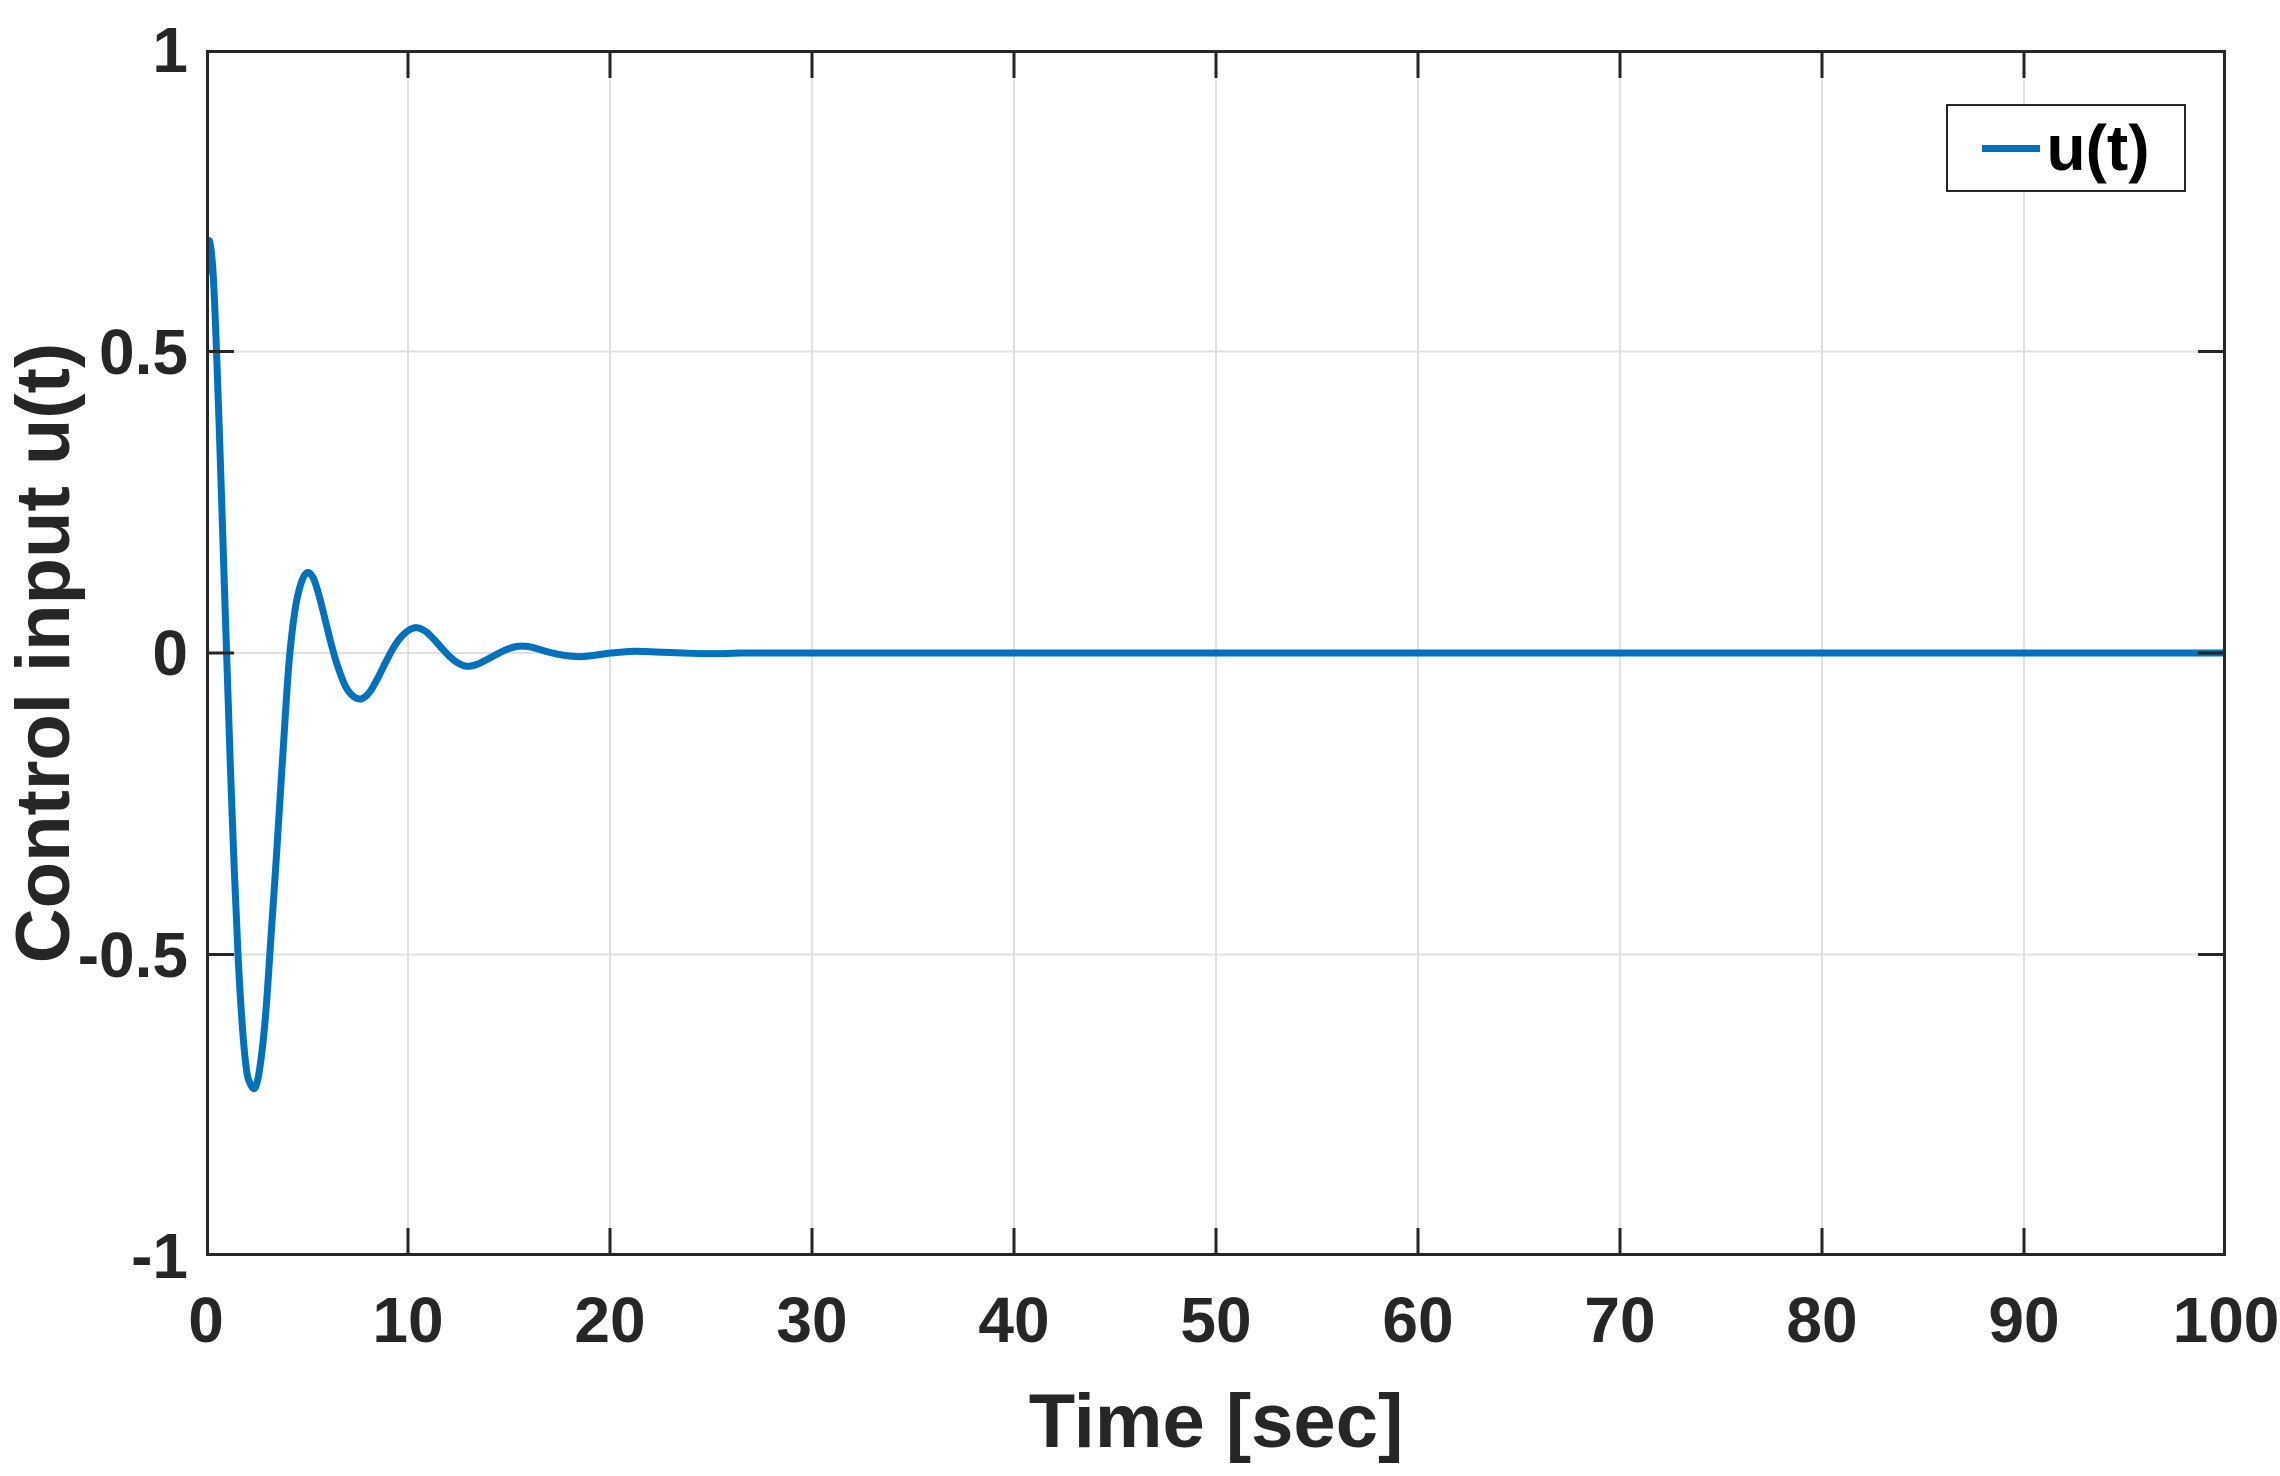 Image resolution: width=2280 pixels, height=1476 pixels. What do you see at coordinates (1620, 1320) in the screenshot?
I see `x-tick-label: 70` at bounding box center [1620, 1320].